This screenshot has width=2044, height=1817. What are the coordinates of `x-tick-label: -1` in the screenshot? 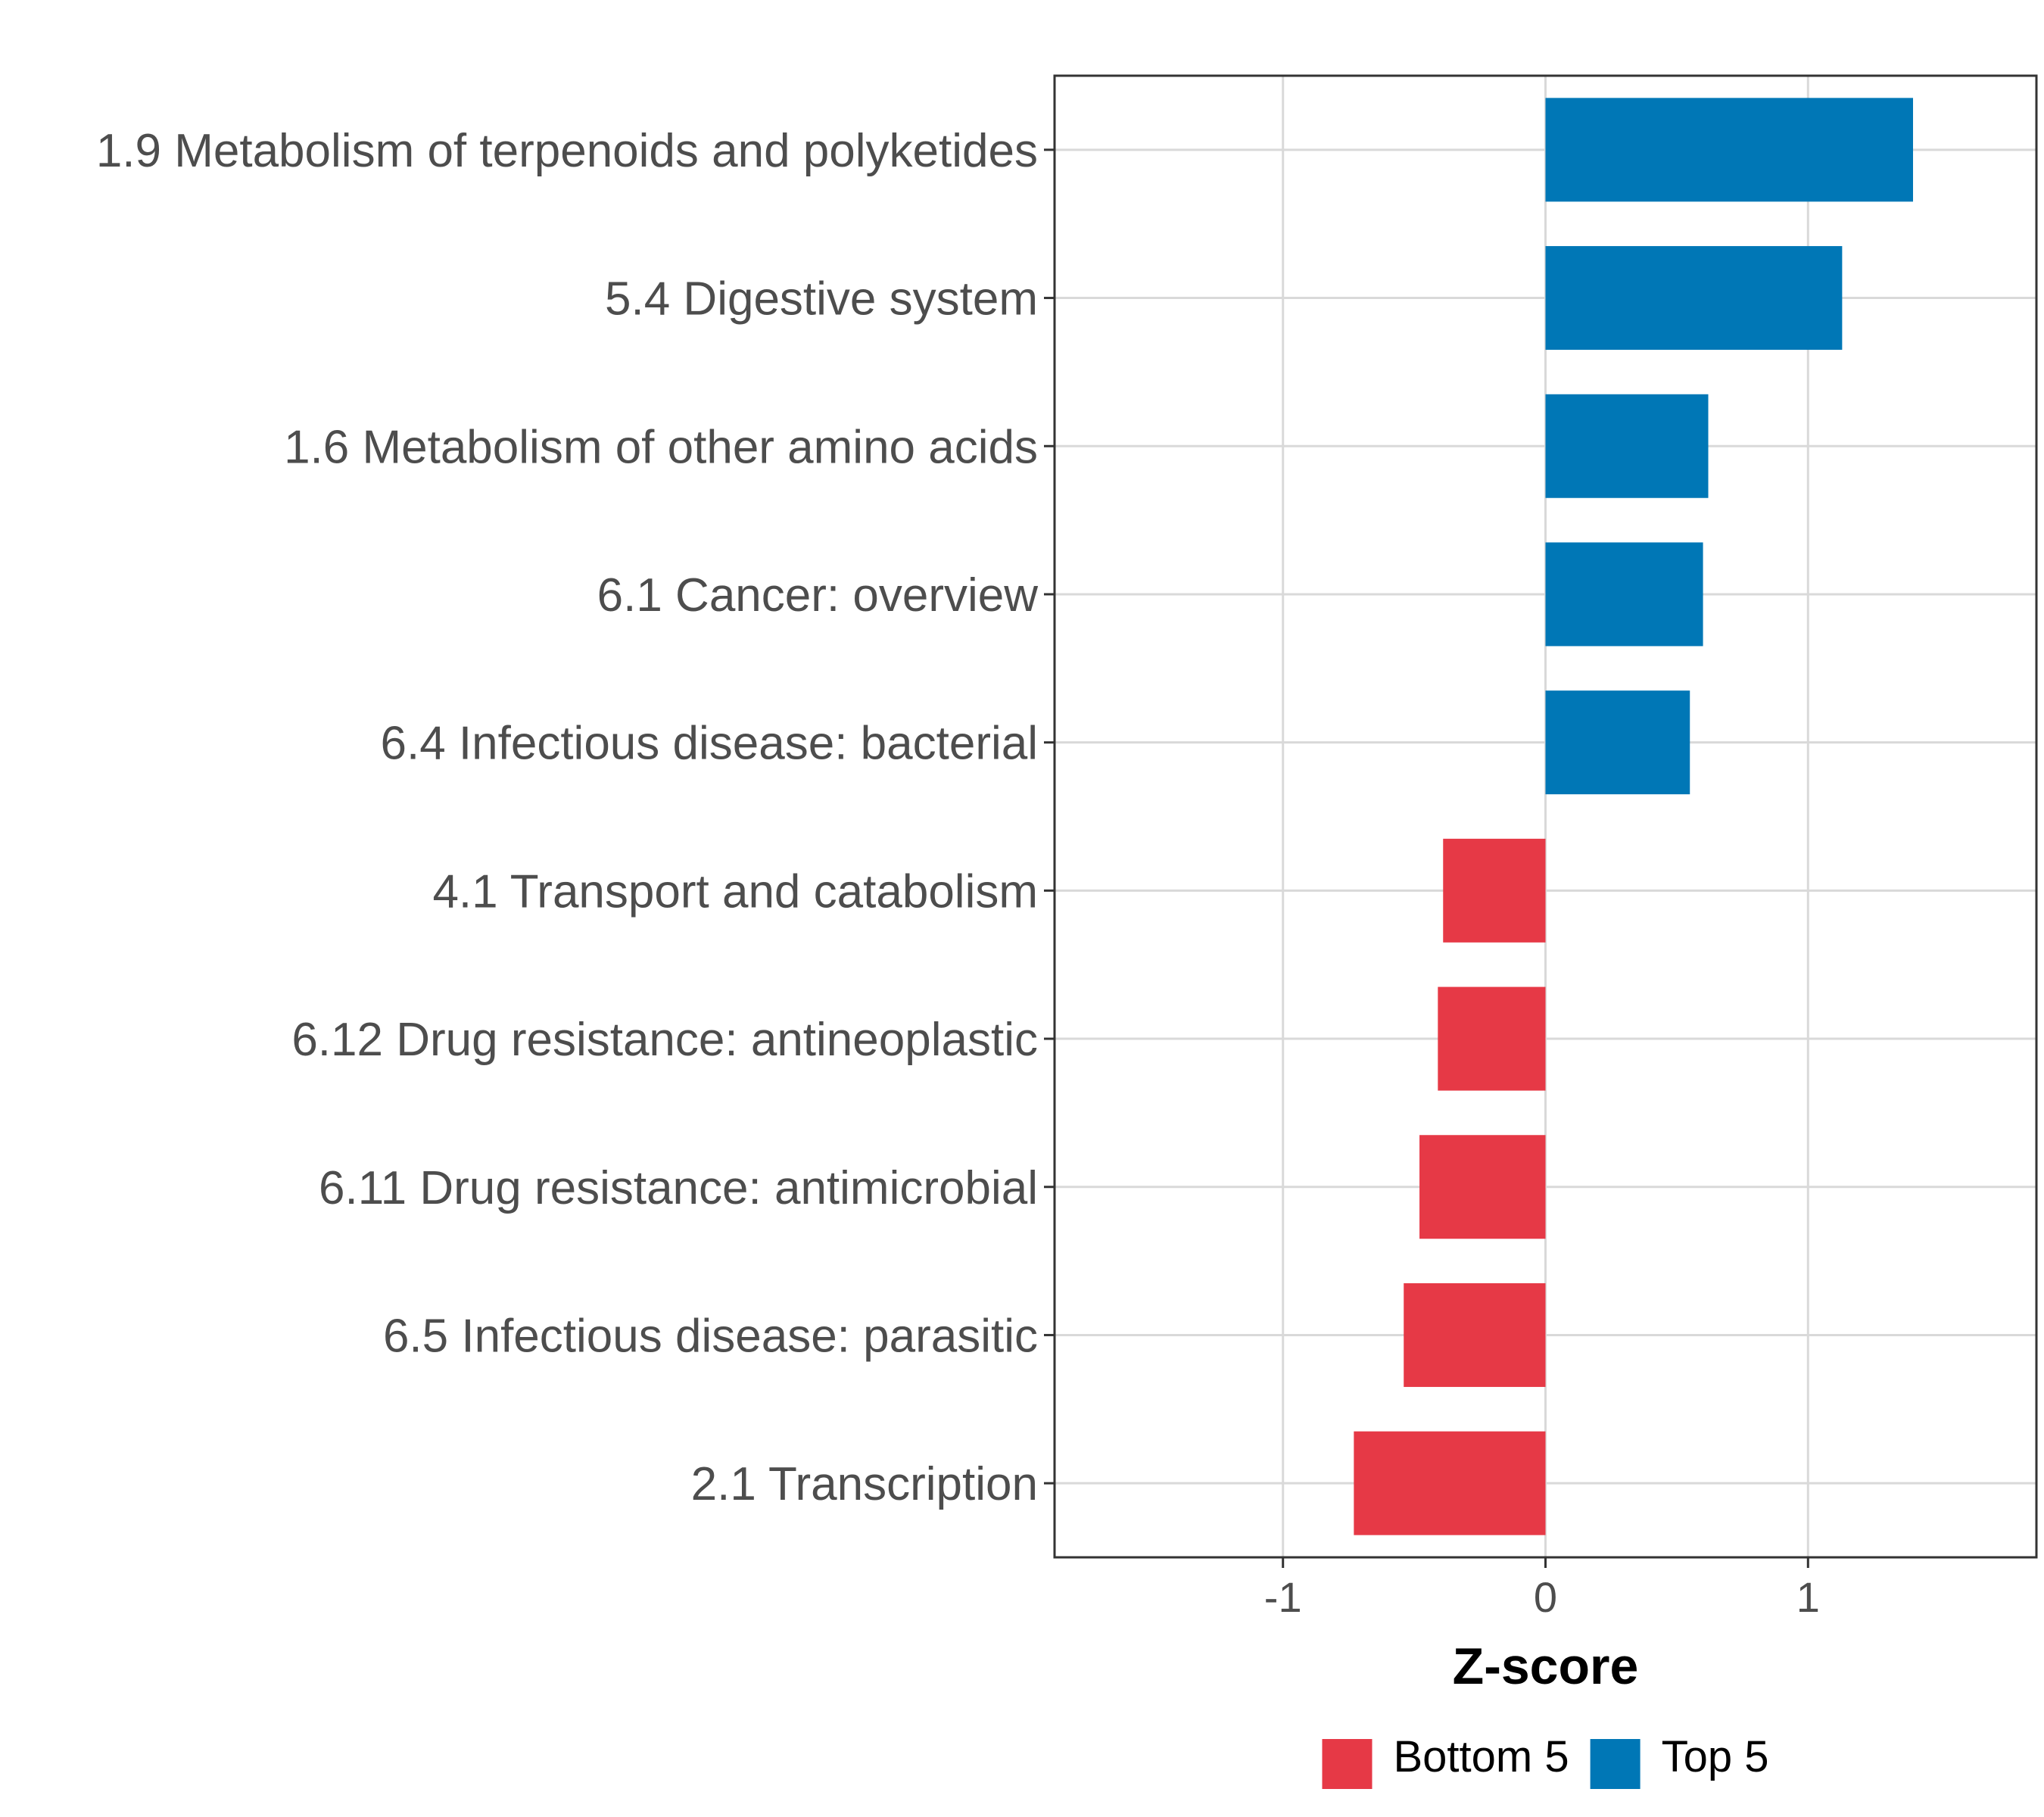 It's located at (1283, 1597).